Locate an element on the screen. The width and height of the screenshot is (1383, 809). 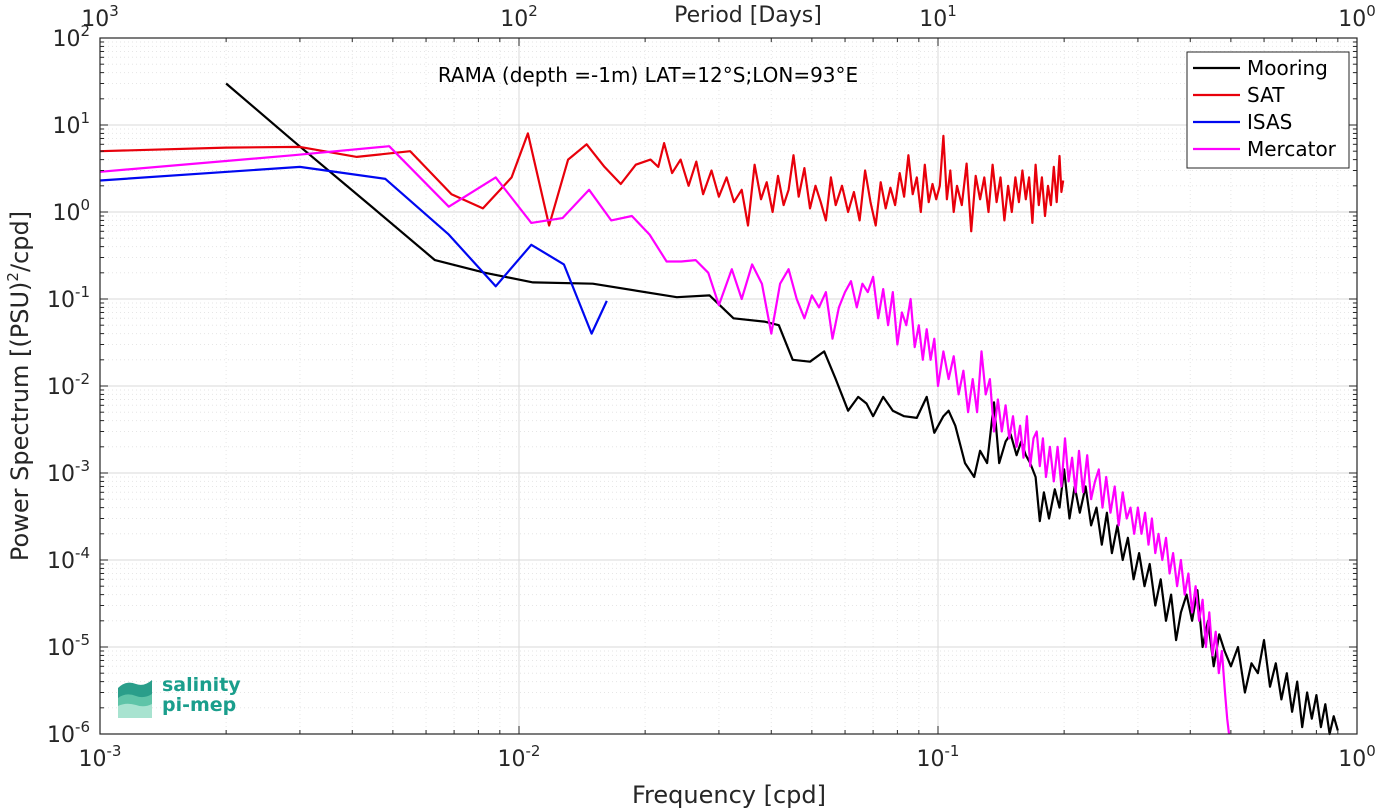
x-tick-label: 10⁰ is located at coordinates (1357, 757).